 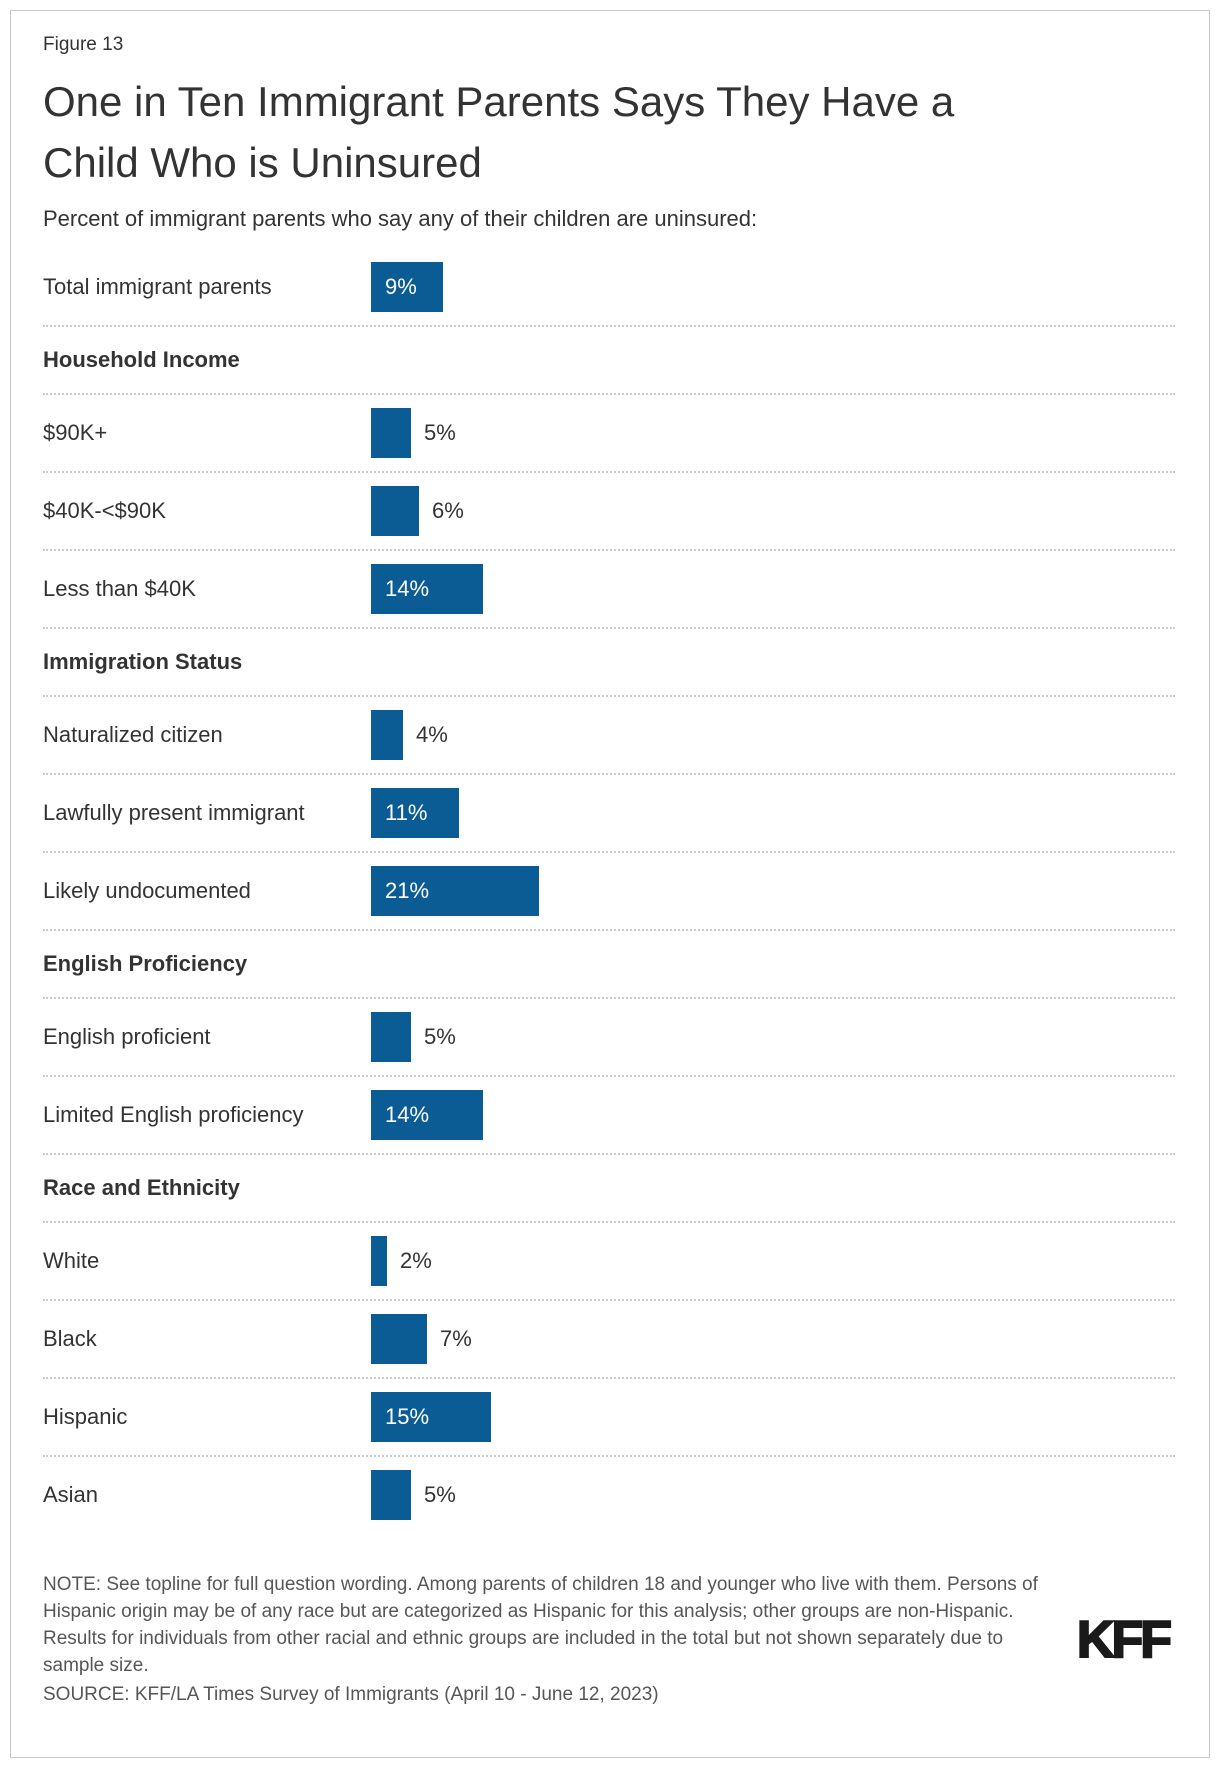 What do you see at coordinates (432, 734) in the screenshot?
I see `value-label: 4%` at bounding box center [432, 734].